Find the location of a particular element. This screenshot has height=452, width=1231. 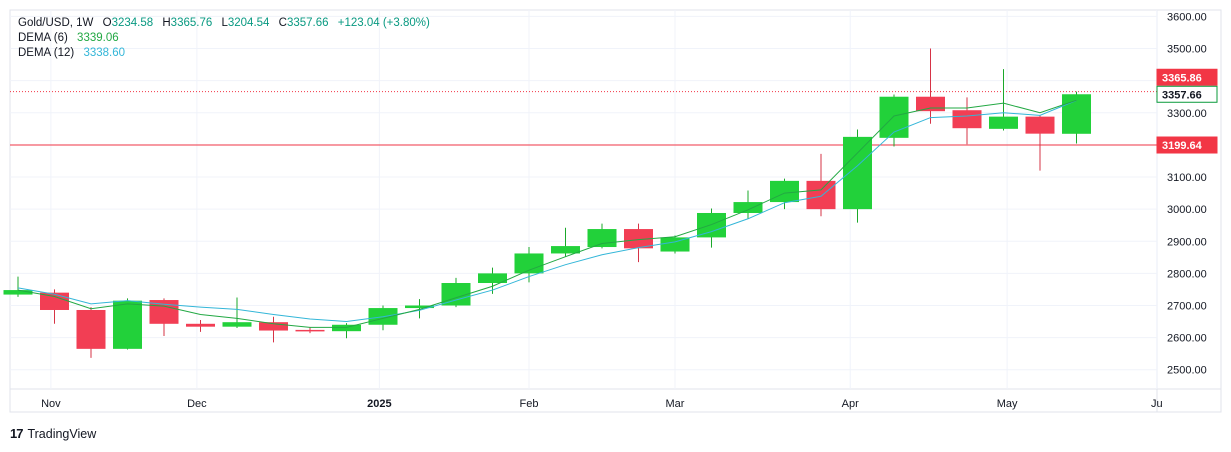

dema12-value: 3338.60 is located at coordinates (104, 53).